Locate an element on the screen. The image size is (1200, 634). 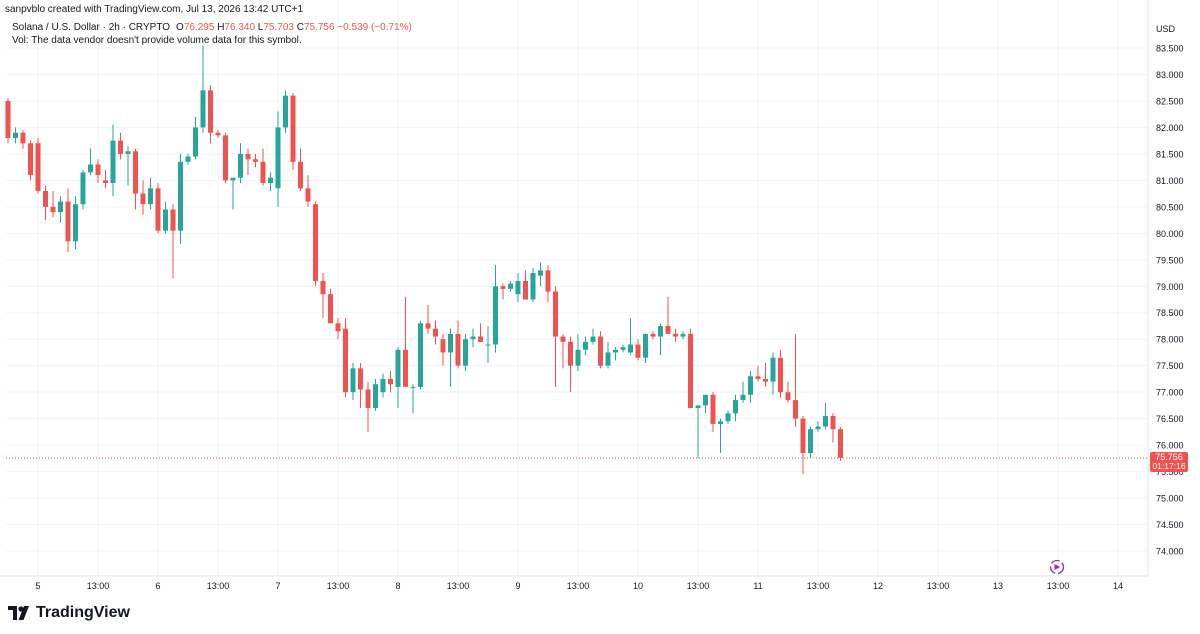
replay-icon is located at coordinates (1057, 567).